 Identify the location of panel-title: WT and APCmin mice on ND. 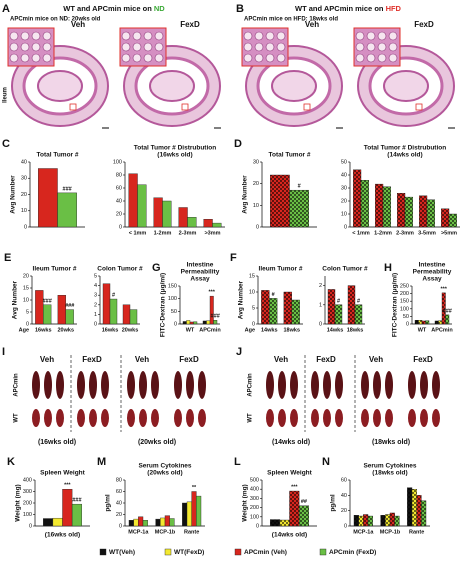
(114, 8).